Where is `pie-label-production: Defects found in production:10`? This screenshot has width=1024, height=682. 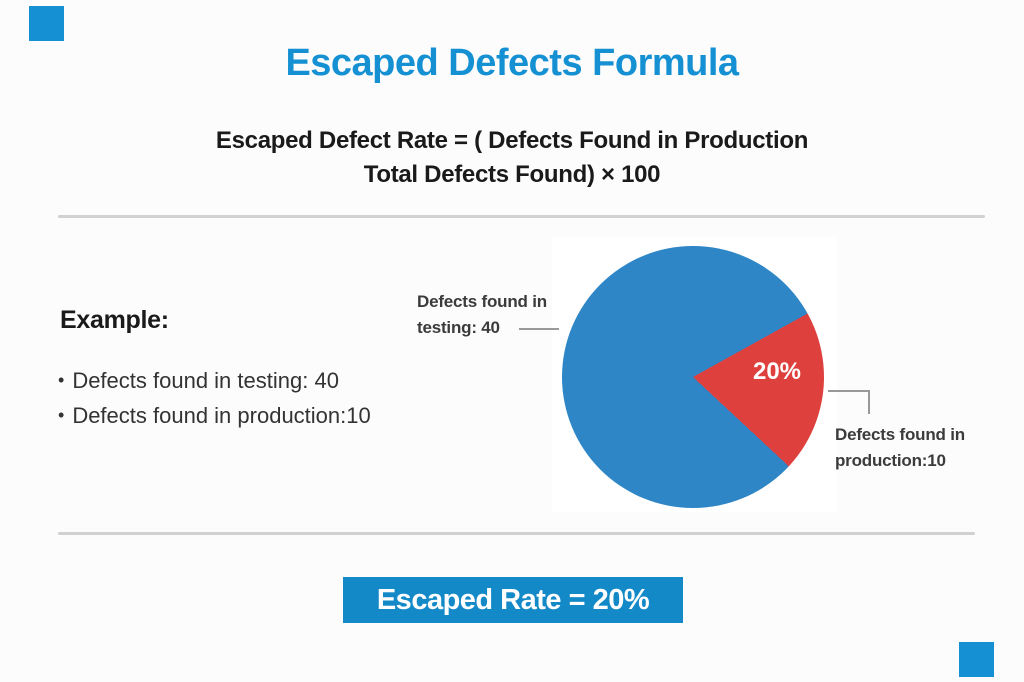 pie-label-production: Defects found in production:10 is located at coordinates (900, 448).